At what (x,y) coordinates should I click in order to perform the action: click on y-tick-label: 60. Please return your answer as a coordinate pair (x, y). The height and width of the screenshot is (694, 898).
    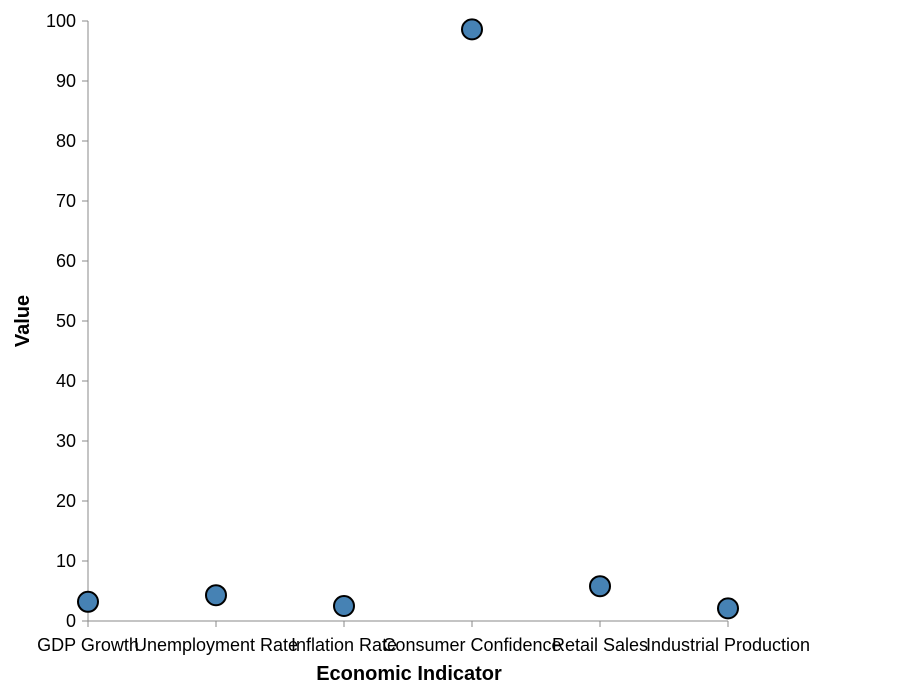
    Looking at the image, I should click on (66, 261).